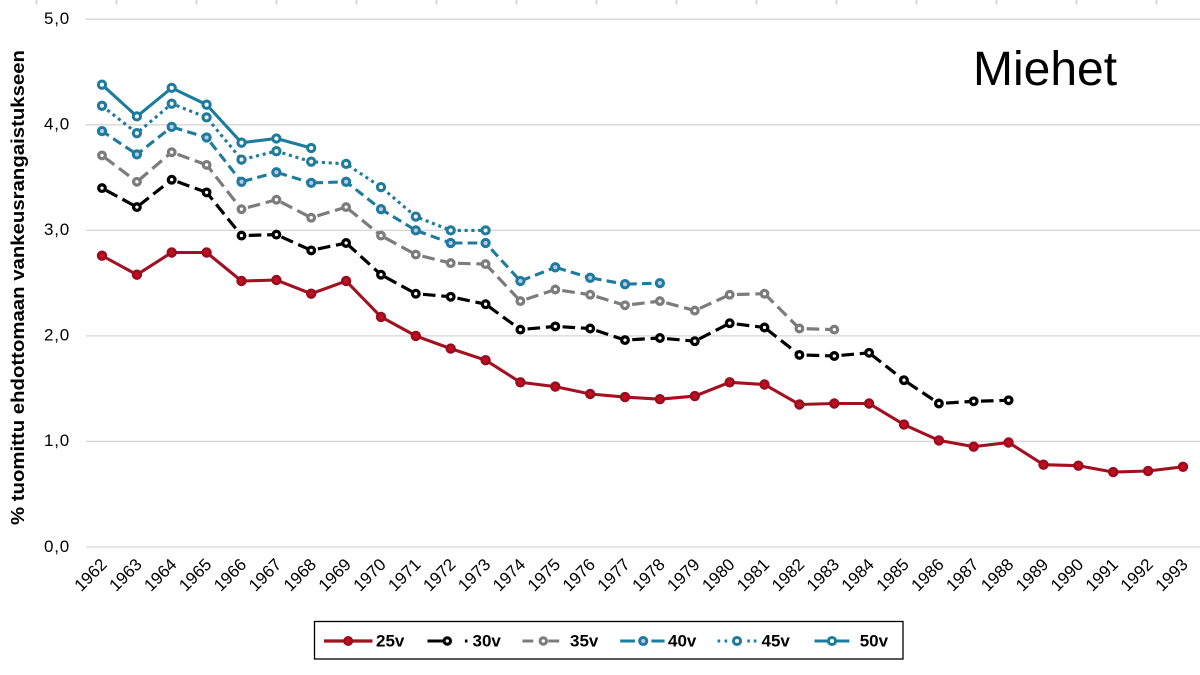 This screenshot has width=1200, height=675. I want to click on svg-text: 50v, so click(874, 641).